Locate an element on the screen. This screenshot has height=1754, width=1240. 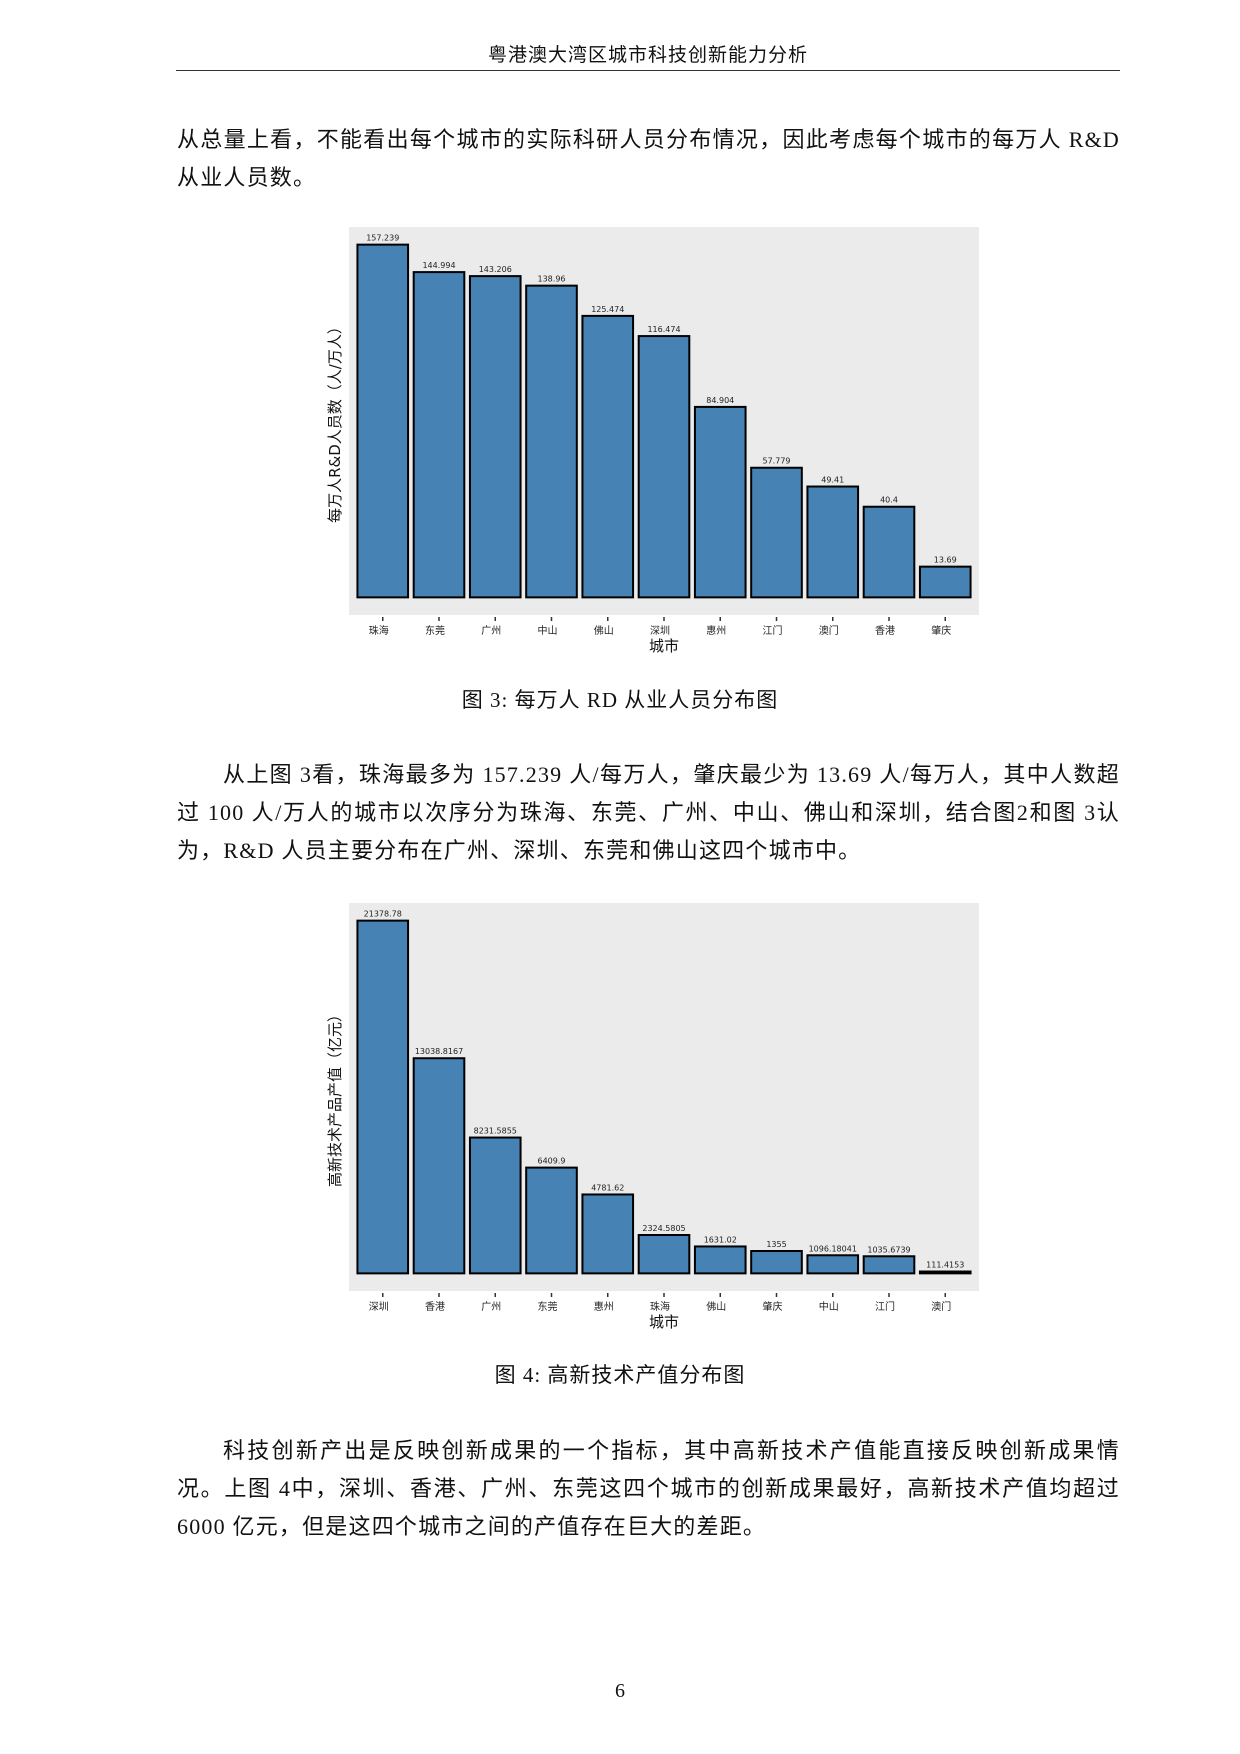
data-label: 13.69 is located at coordinates (945, 560).